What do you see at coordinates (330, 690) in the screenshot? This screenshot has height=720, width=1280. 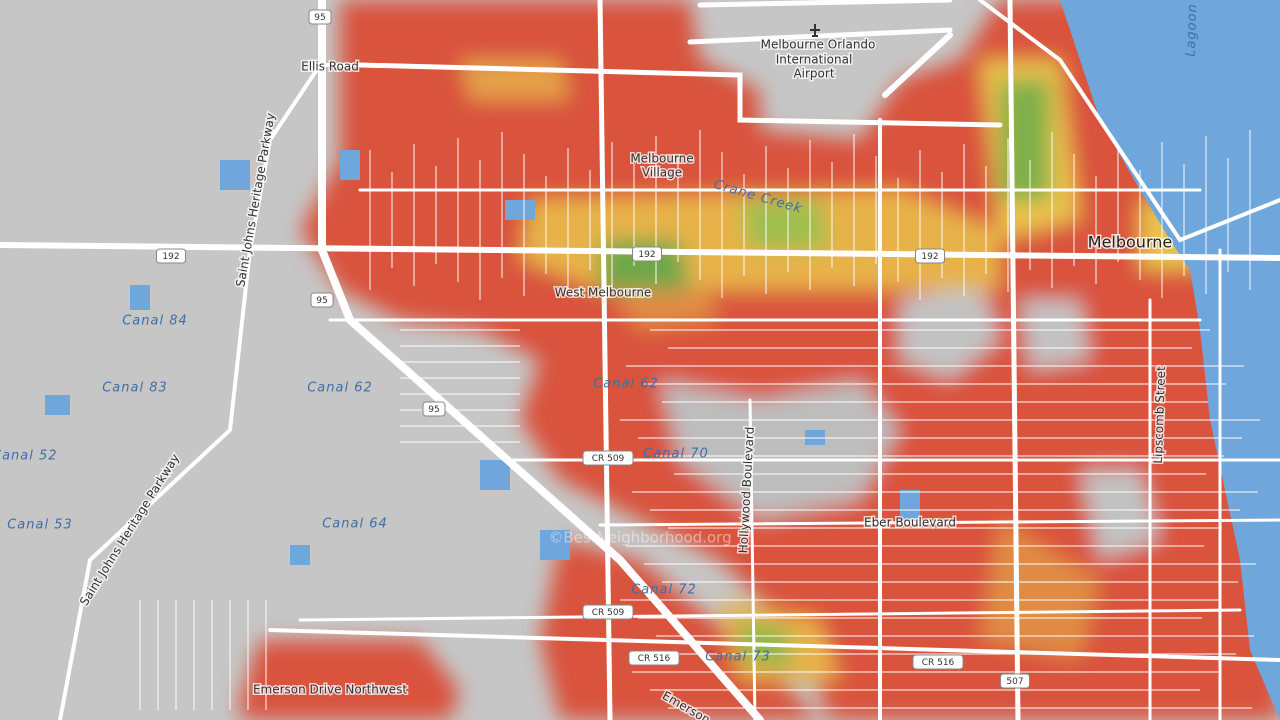 I see `map-label: Emerson Drive Northwest` at bounding box center [330, 690].